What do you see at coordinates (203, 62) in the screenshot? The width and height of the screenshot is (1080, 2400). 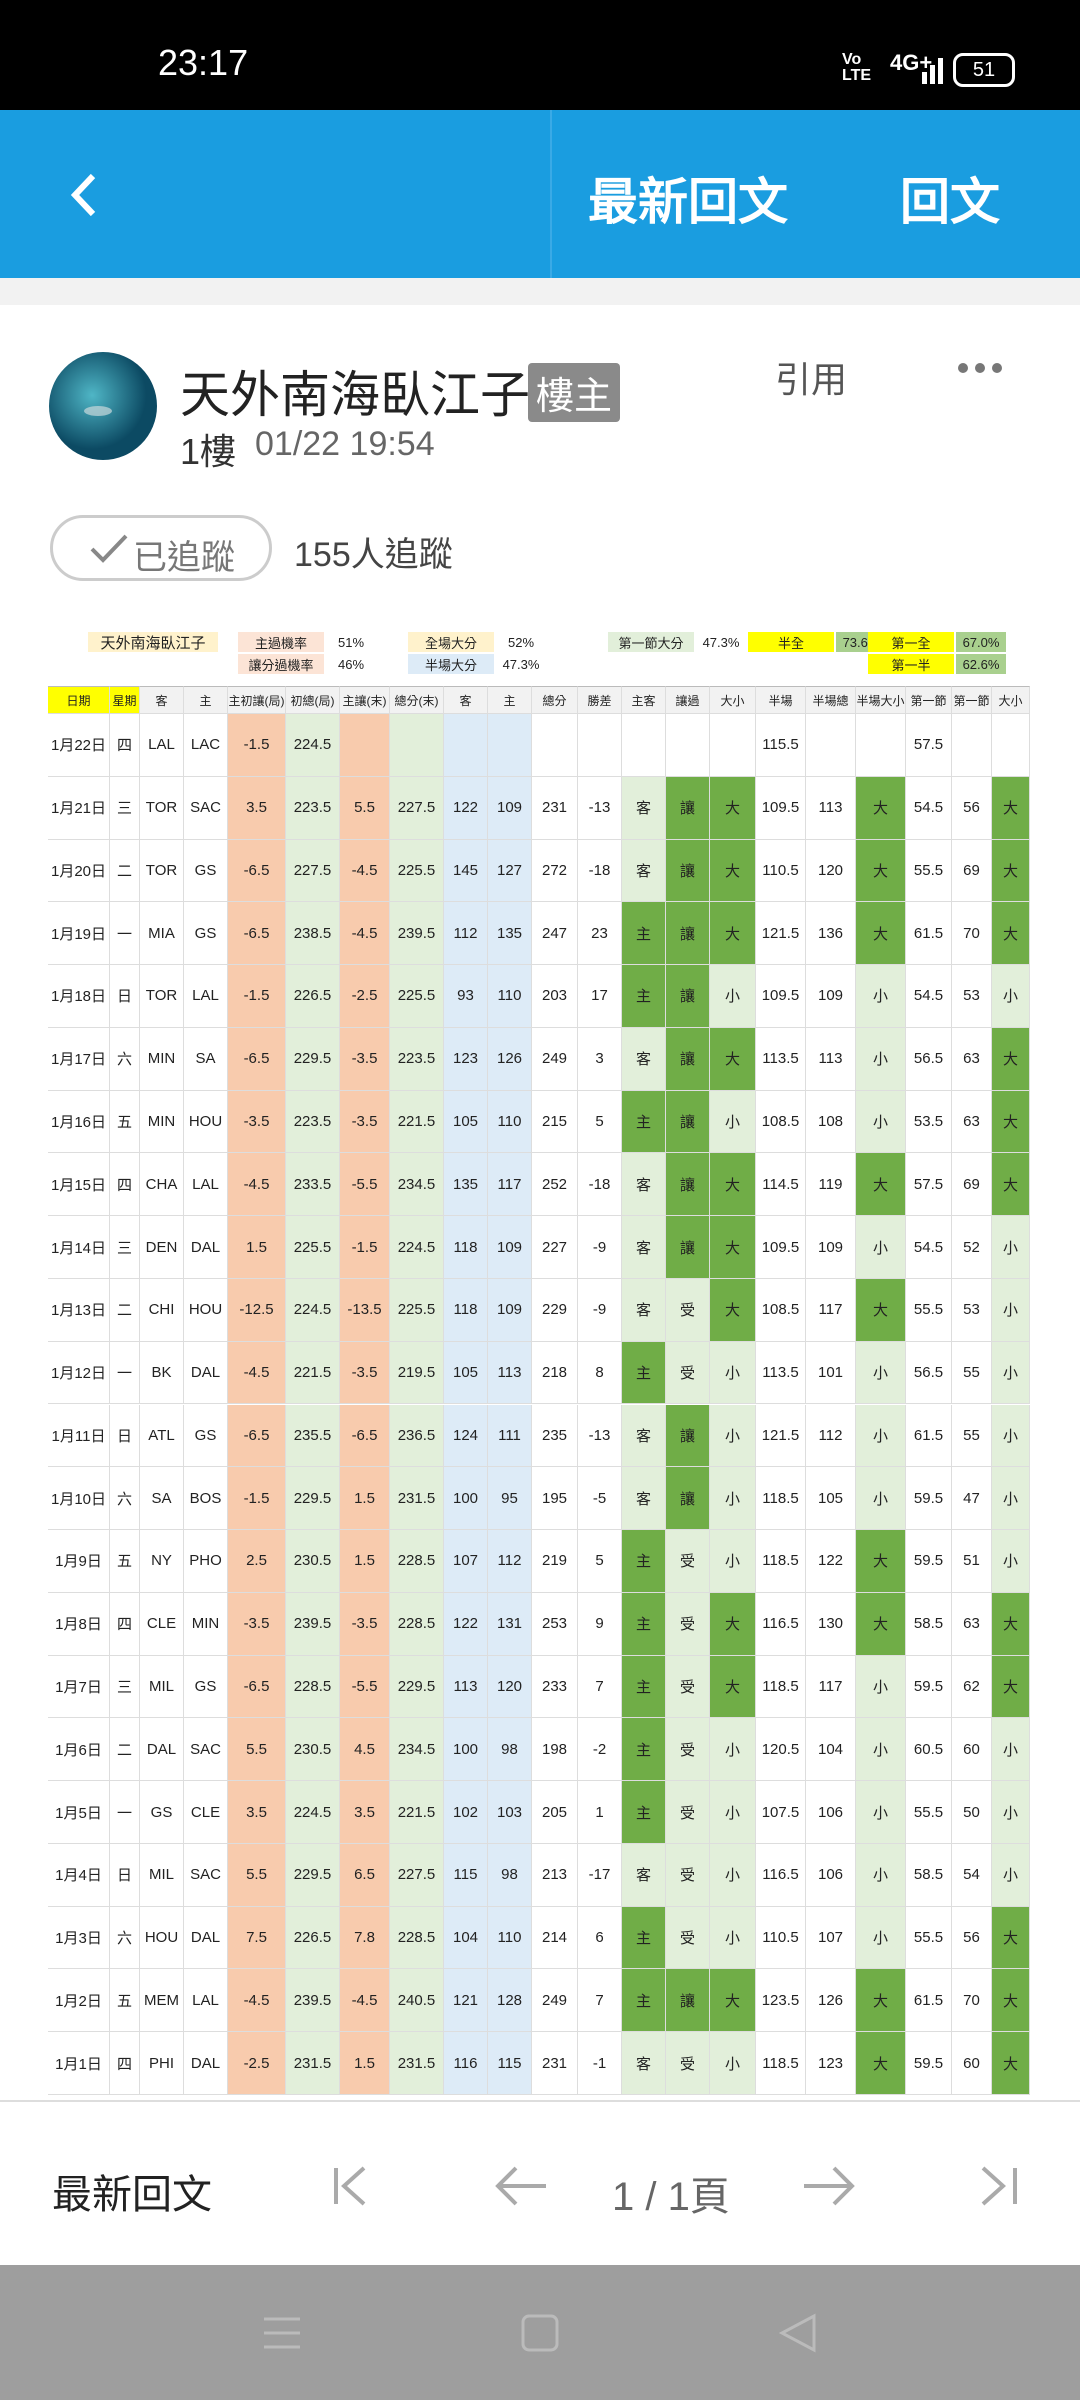 I see `clock: 23:17` at bounding box center [203, 62].